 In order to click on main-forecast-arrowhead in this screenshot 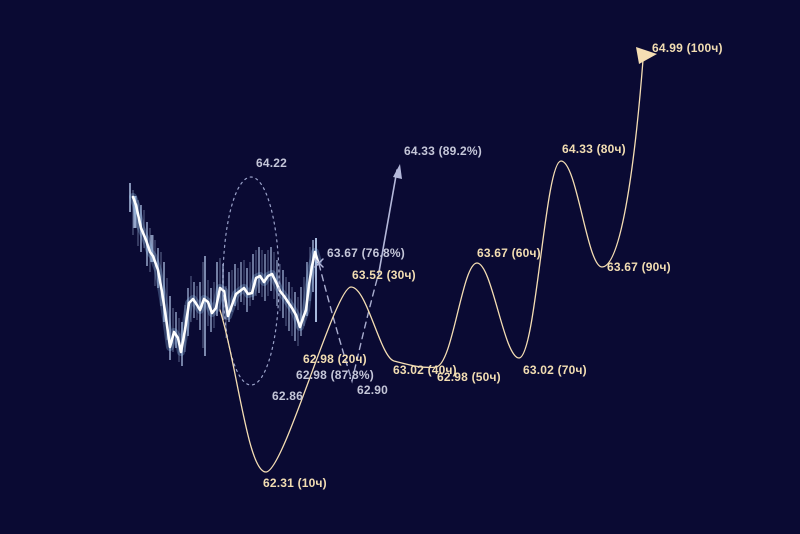, I will do `click(646, 55)`.